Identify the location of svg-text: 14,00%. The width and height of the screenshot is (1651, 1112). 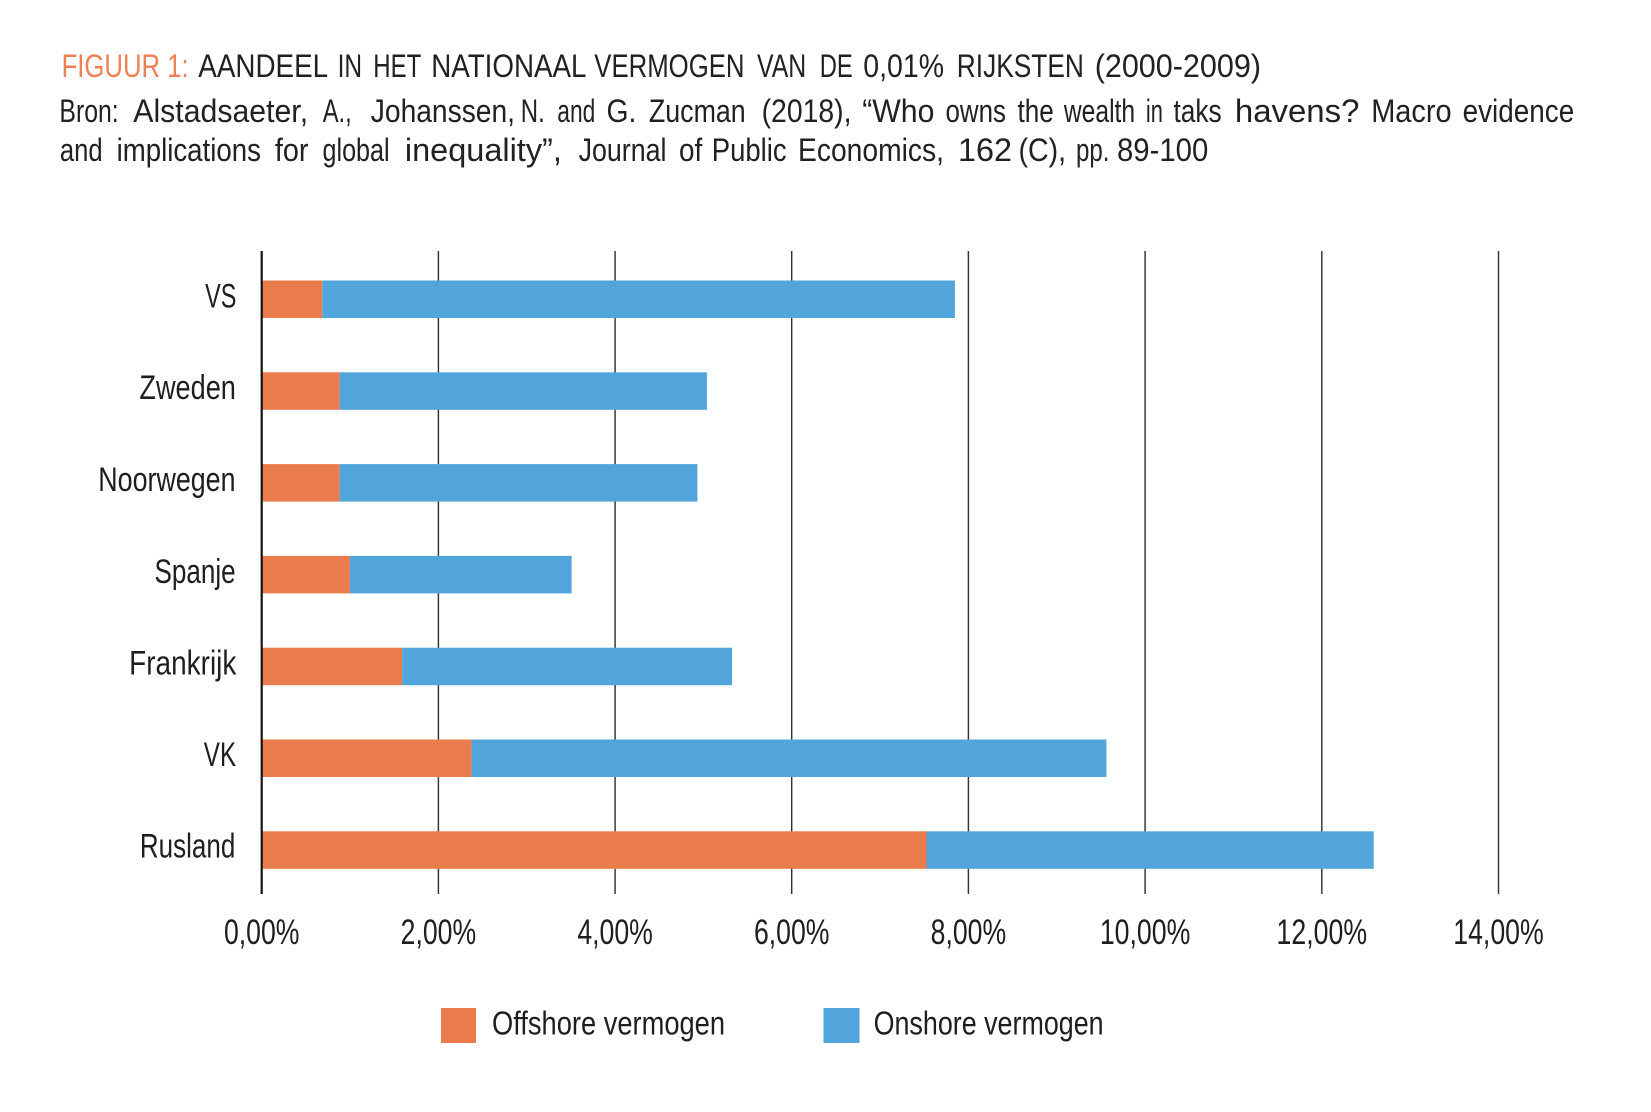
(1498, 932).